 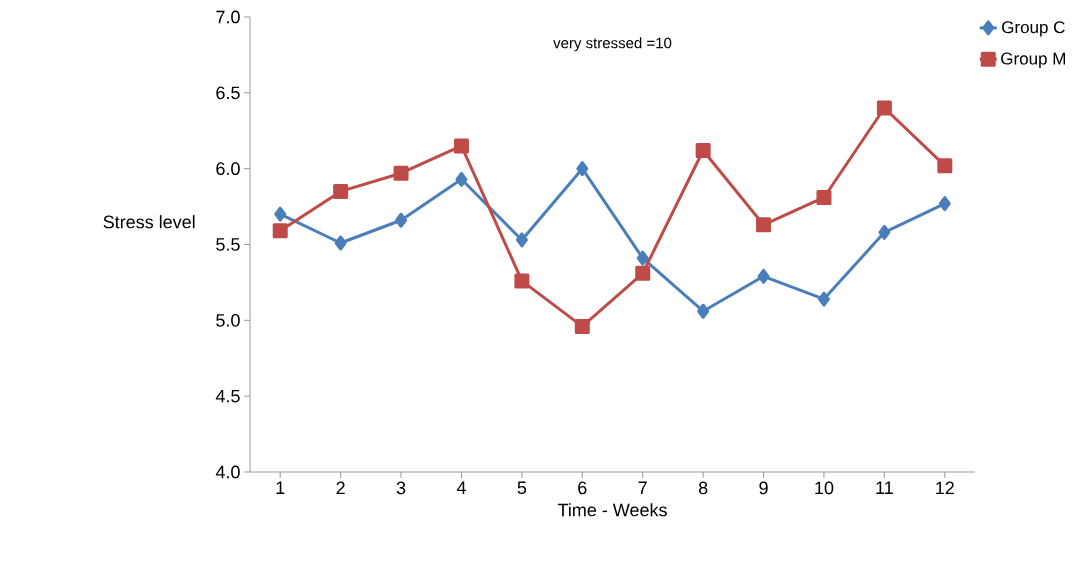 What do you see at coordinates (1033, 60) in the screenshot?
I see `legend-label: Group M` at bounding box center [1033, 60].